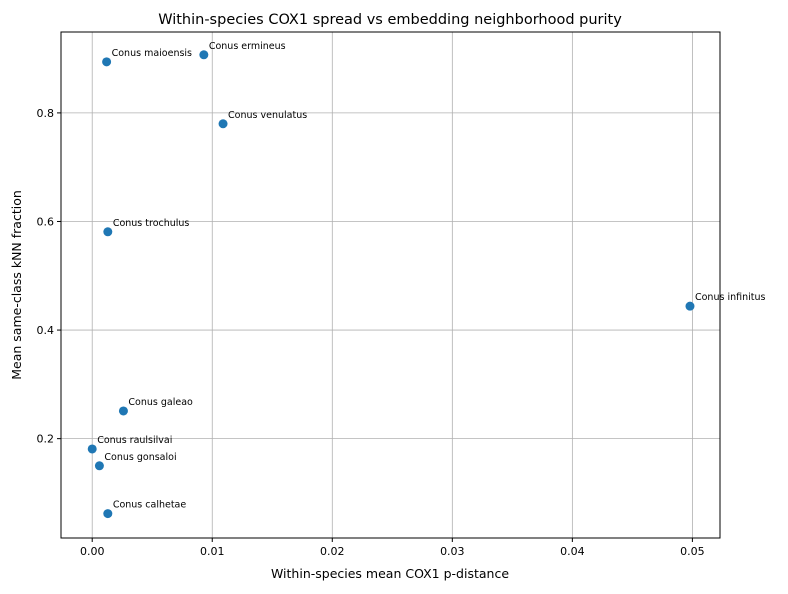  Describe the element at coordinates (452, 551) in the screenshot. I see `x-tick-label: 0.03` at that location.